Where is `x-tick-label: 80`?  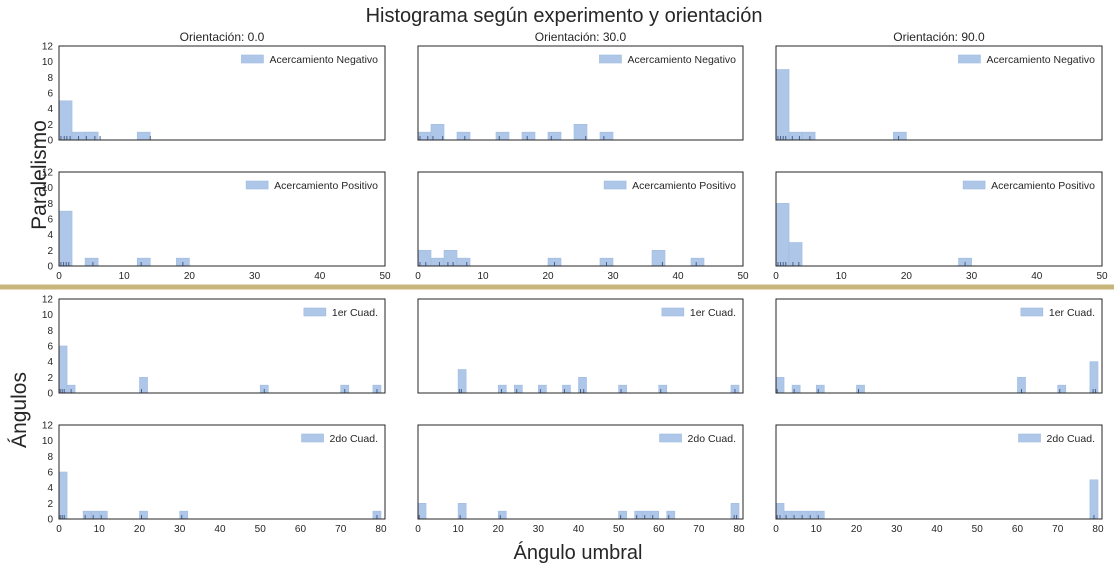
x-tick-label: 80 is located at coordinates (739, 529).